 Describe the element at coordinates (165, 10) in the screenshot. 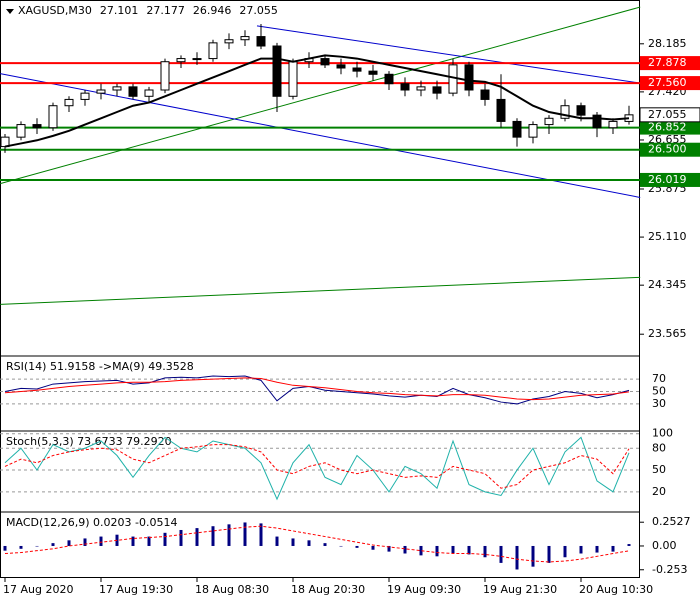

I see `header-value: 27.177` at that location.